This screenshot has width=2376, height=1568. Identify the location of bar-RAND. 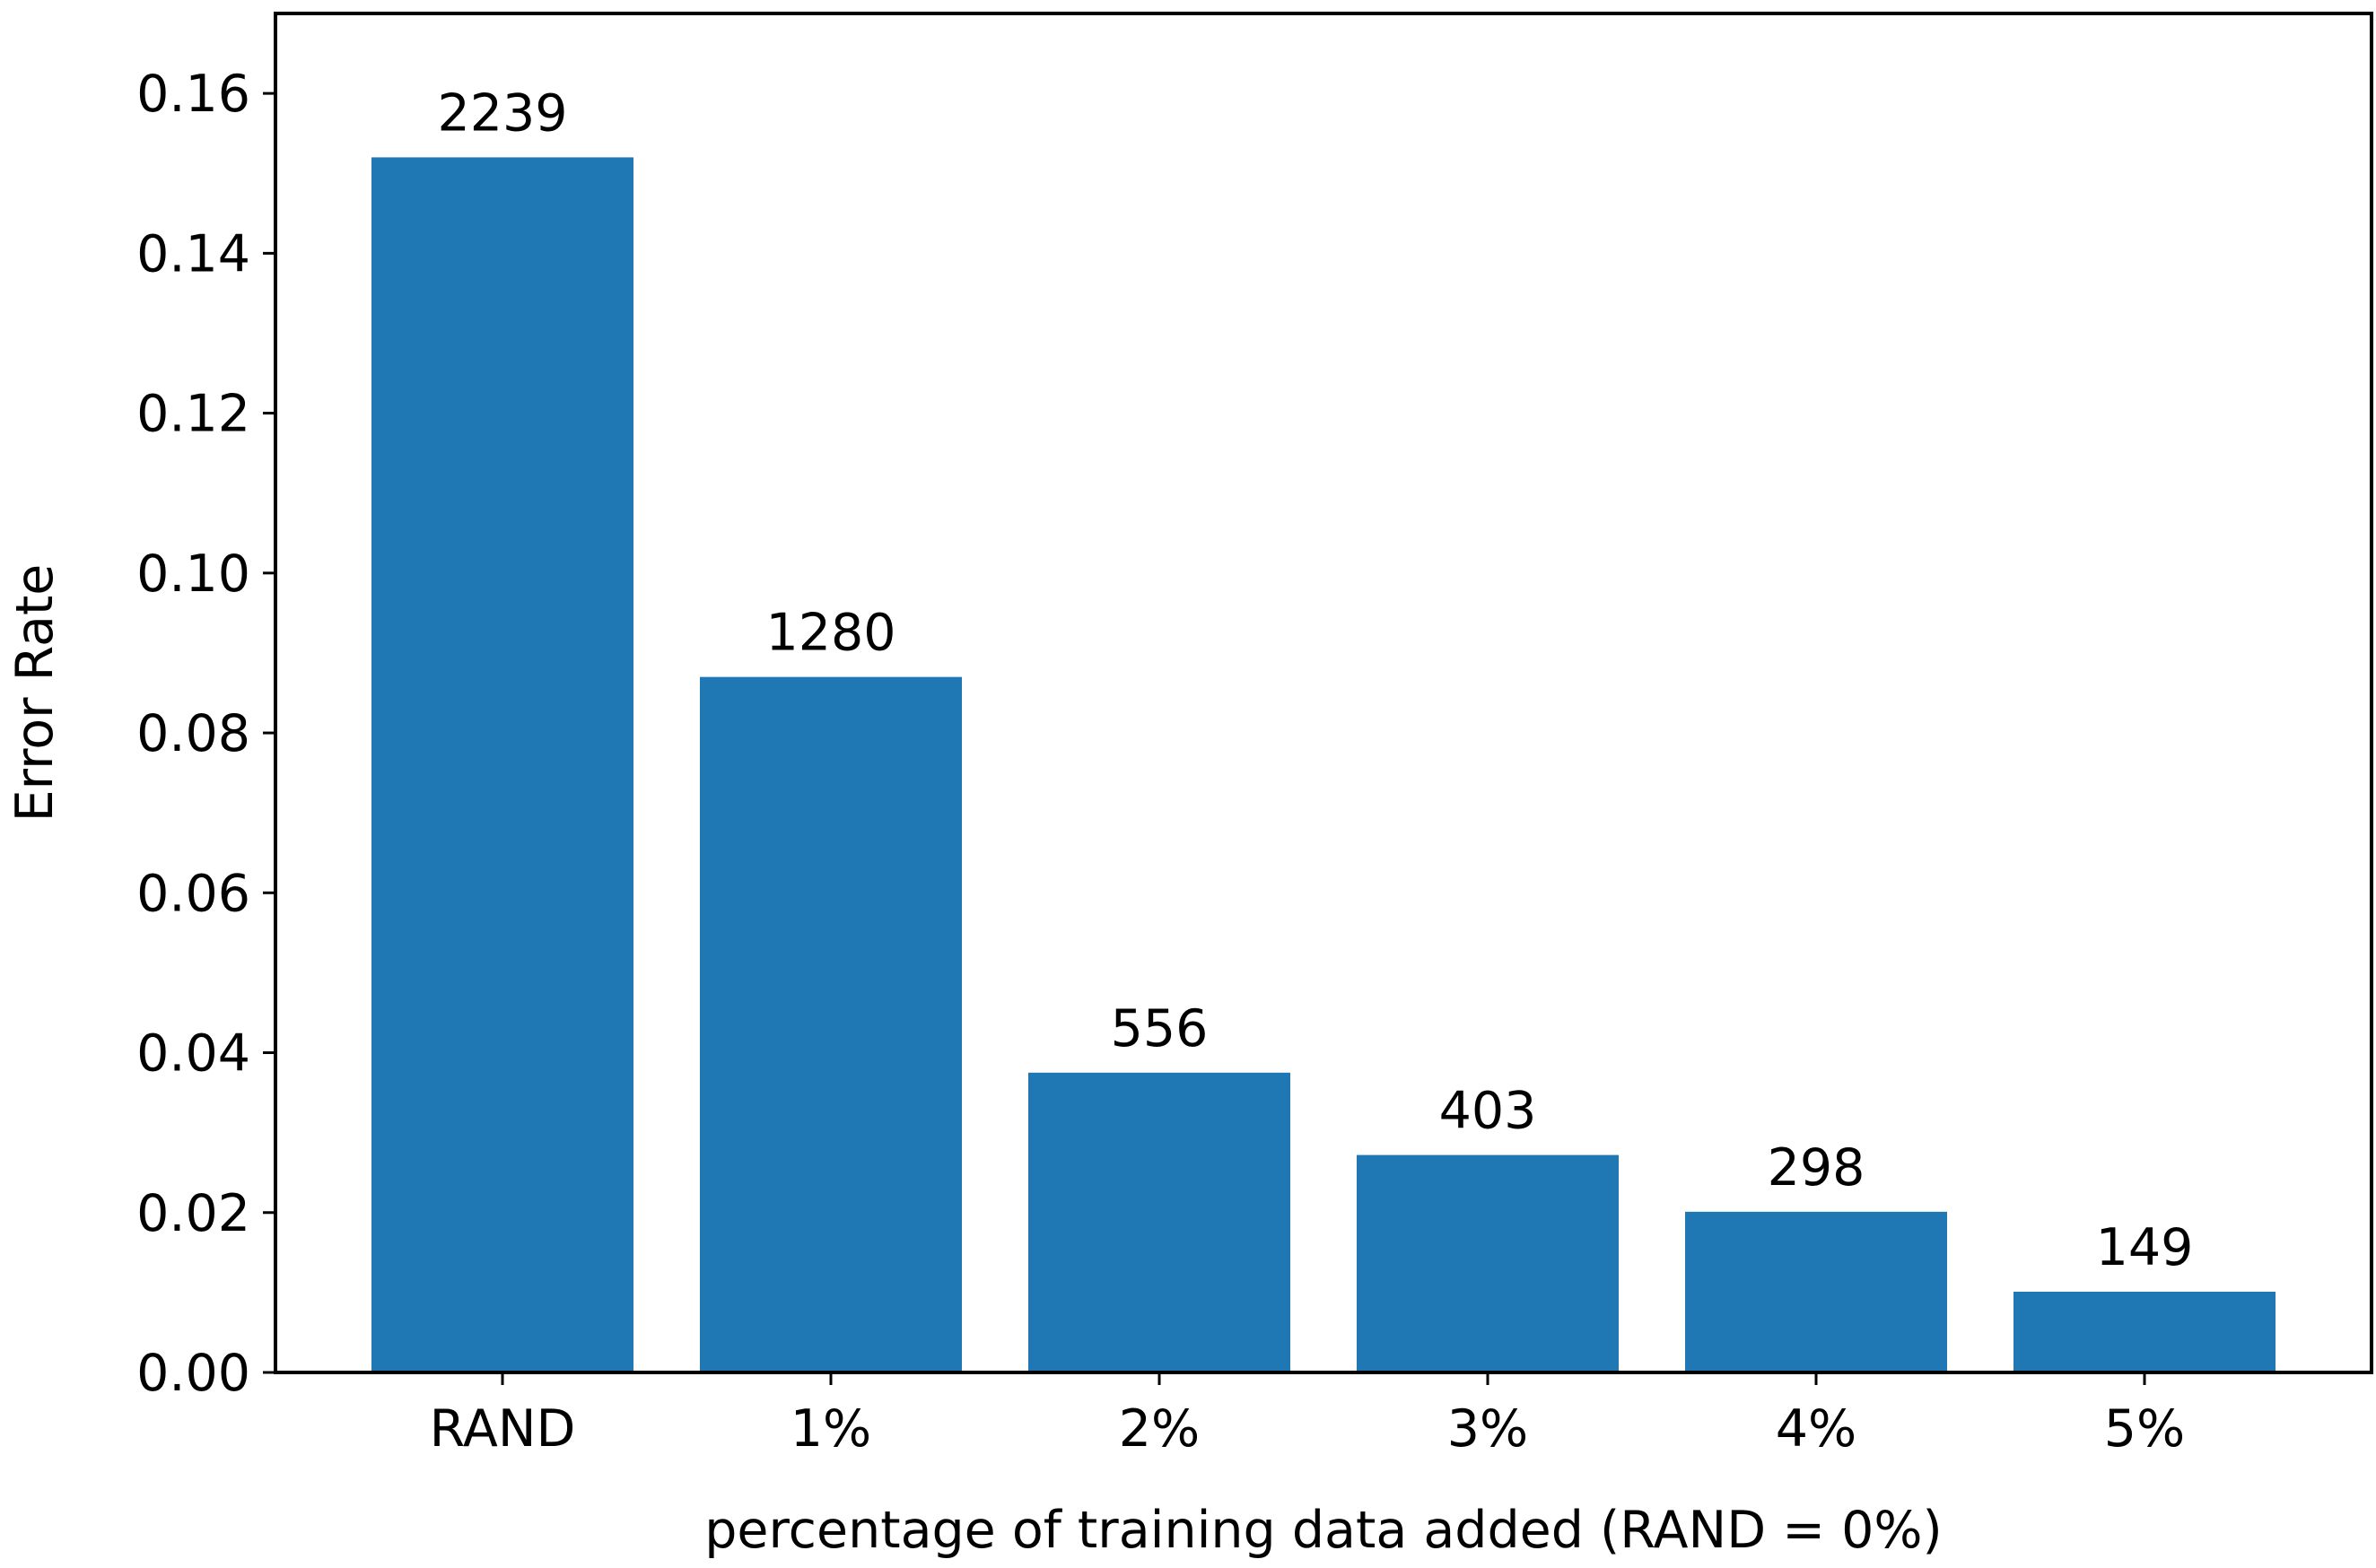
(502, 765).